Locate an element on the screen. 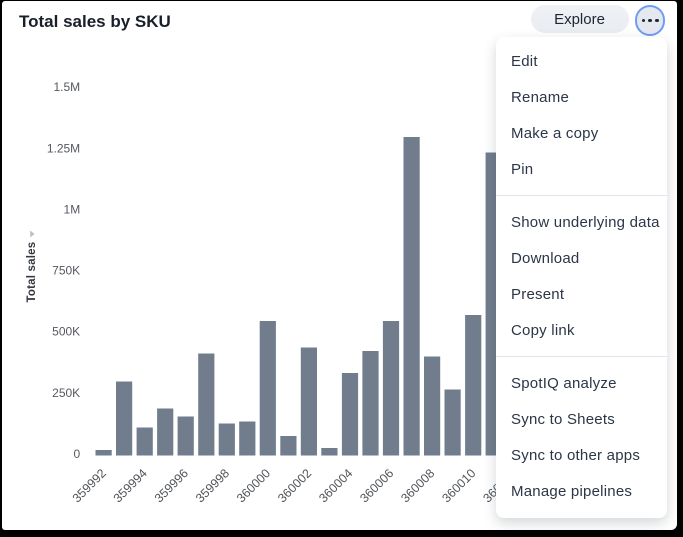 The image size is (683, 537). svg-text: 360008 is located at coordinates (417, 485).